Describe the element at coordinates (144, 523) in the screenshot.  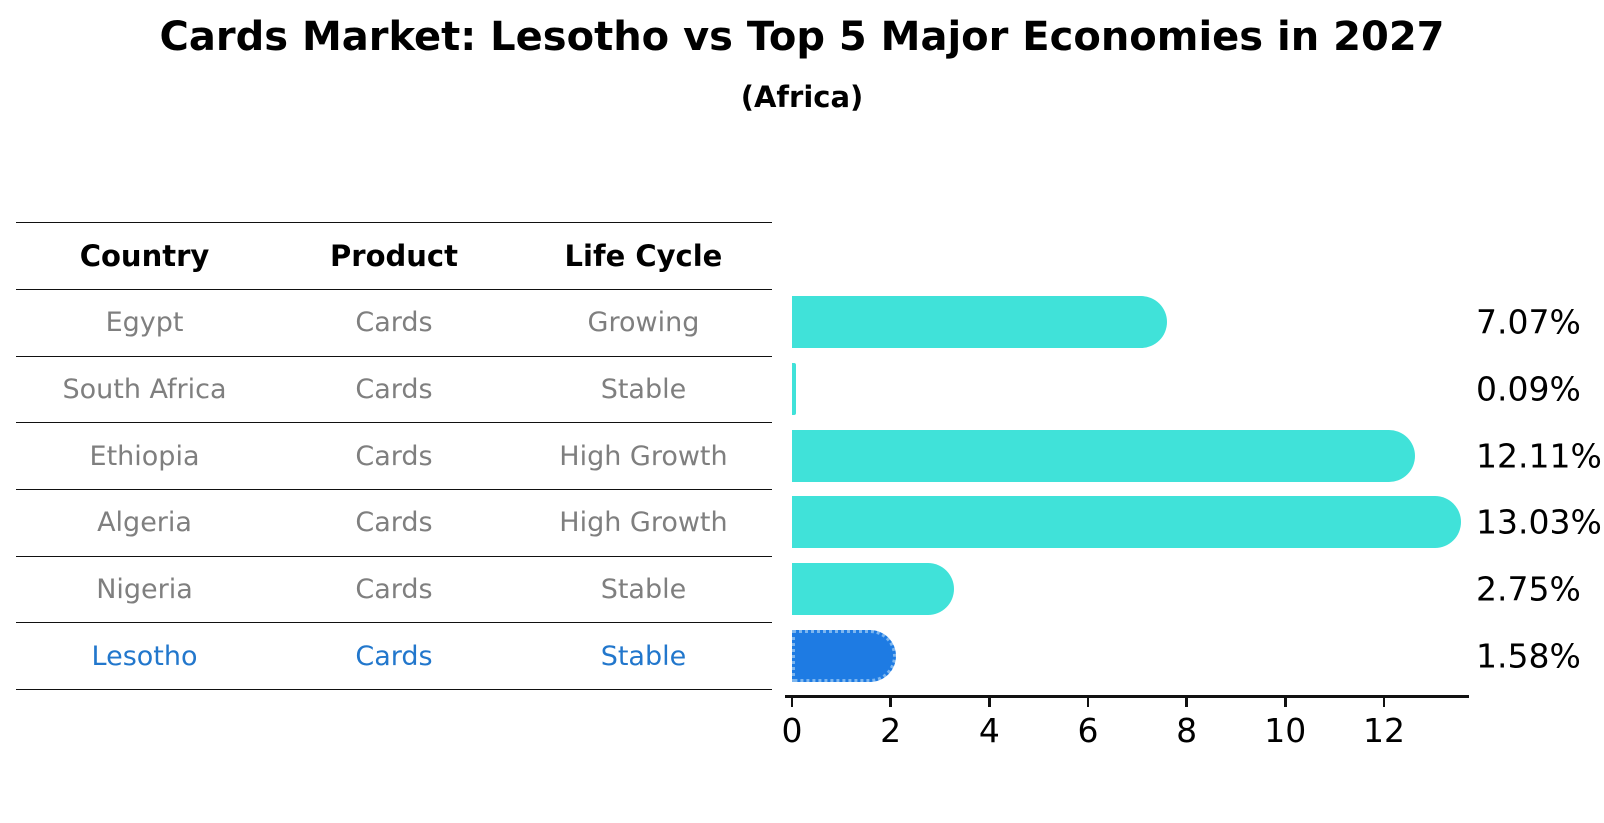
I see `country-cell: Algeria` at that location.